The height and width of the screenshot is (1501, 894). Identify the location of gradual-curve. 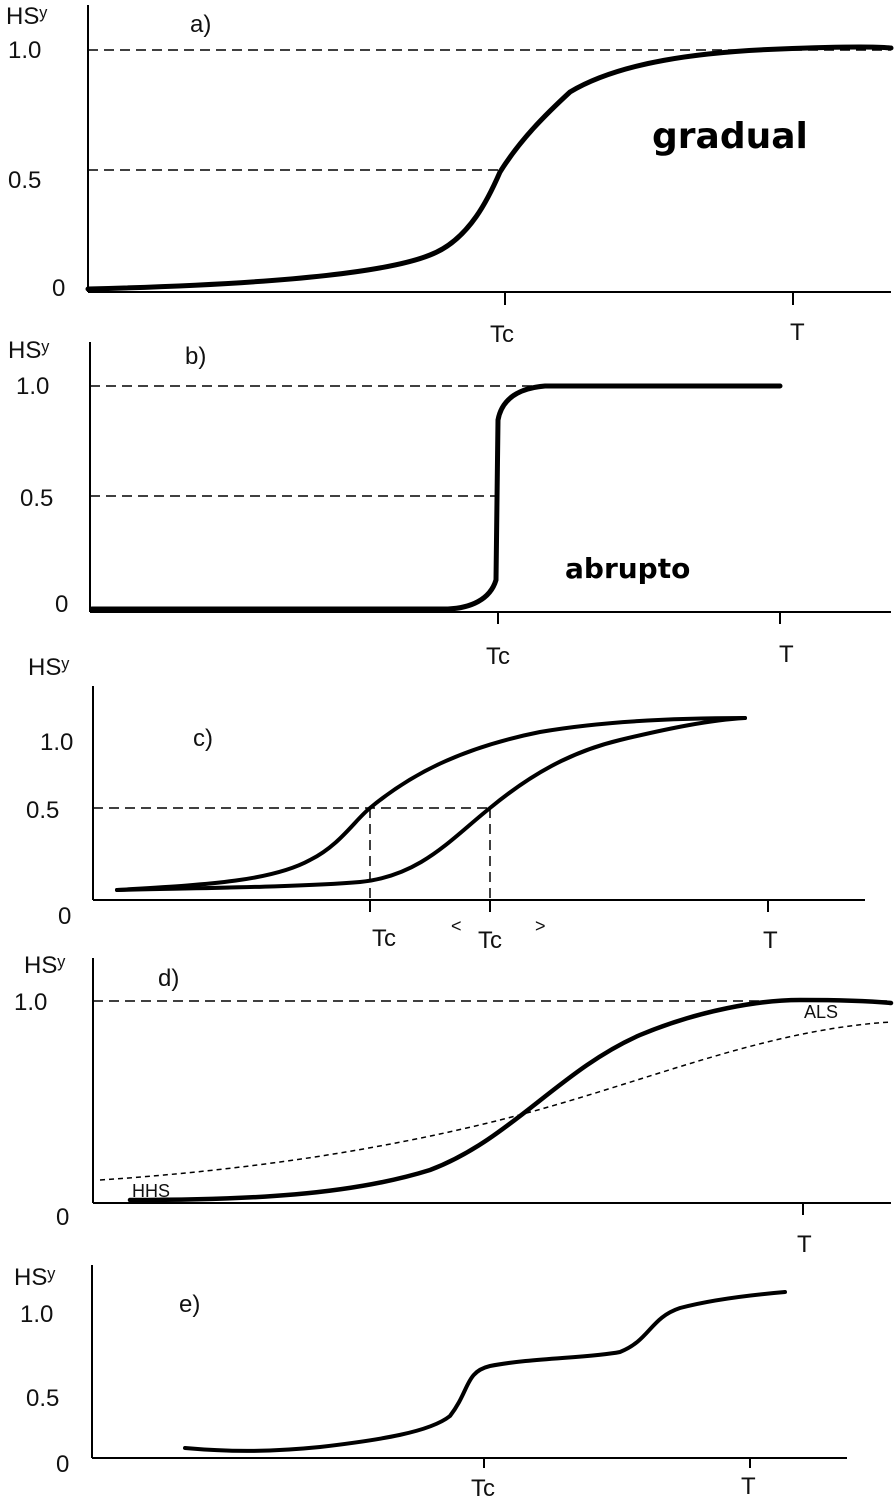
(489, 168).